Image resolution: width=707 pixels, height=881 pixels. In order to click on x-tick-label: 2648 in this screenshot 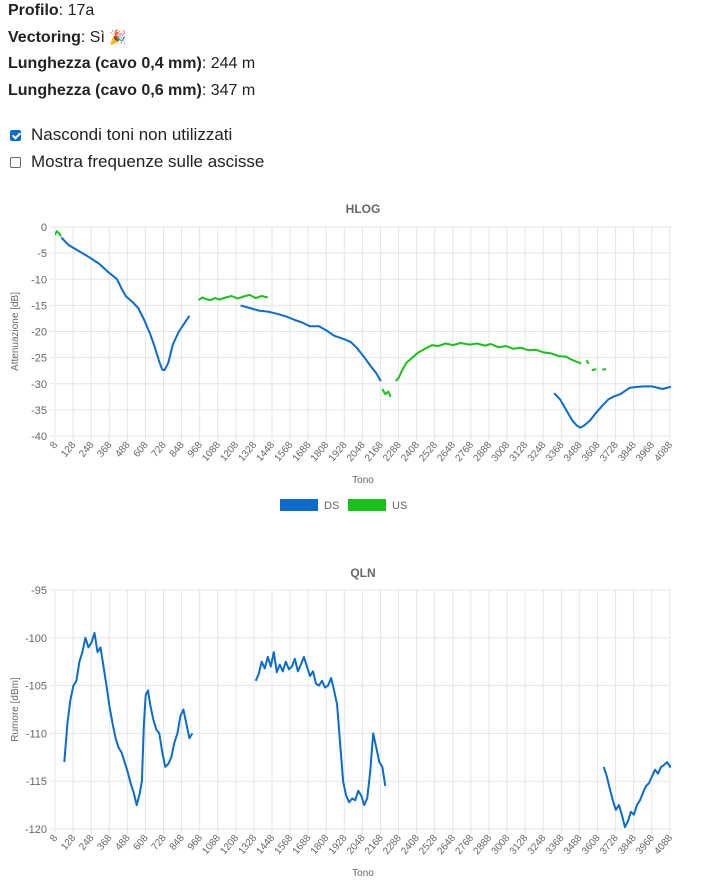, I will do `click(446, 845)`.